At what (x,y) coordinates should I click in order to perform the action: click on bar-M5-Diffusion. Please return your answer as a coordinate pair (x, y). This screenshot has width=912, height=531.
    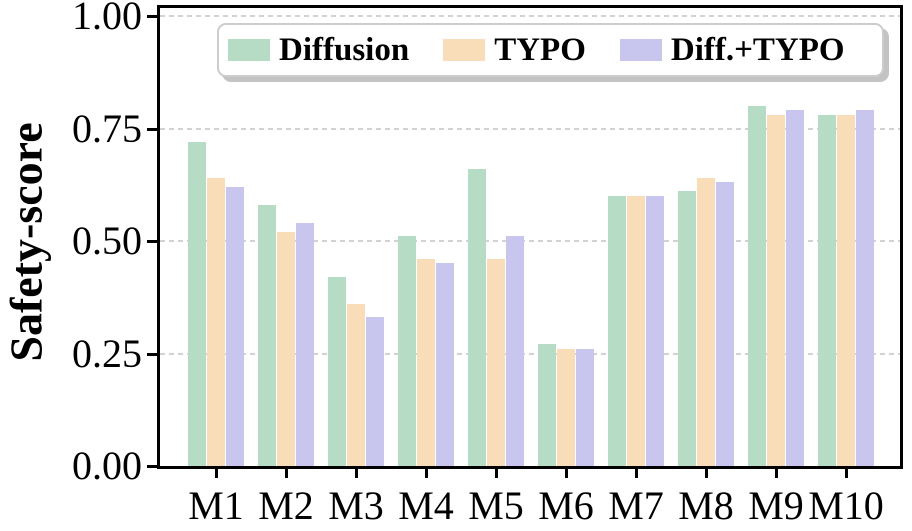
    Looking at the image, I should click on (477, 317).